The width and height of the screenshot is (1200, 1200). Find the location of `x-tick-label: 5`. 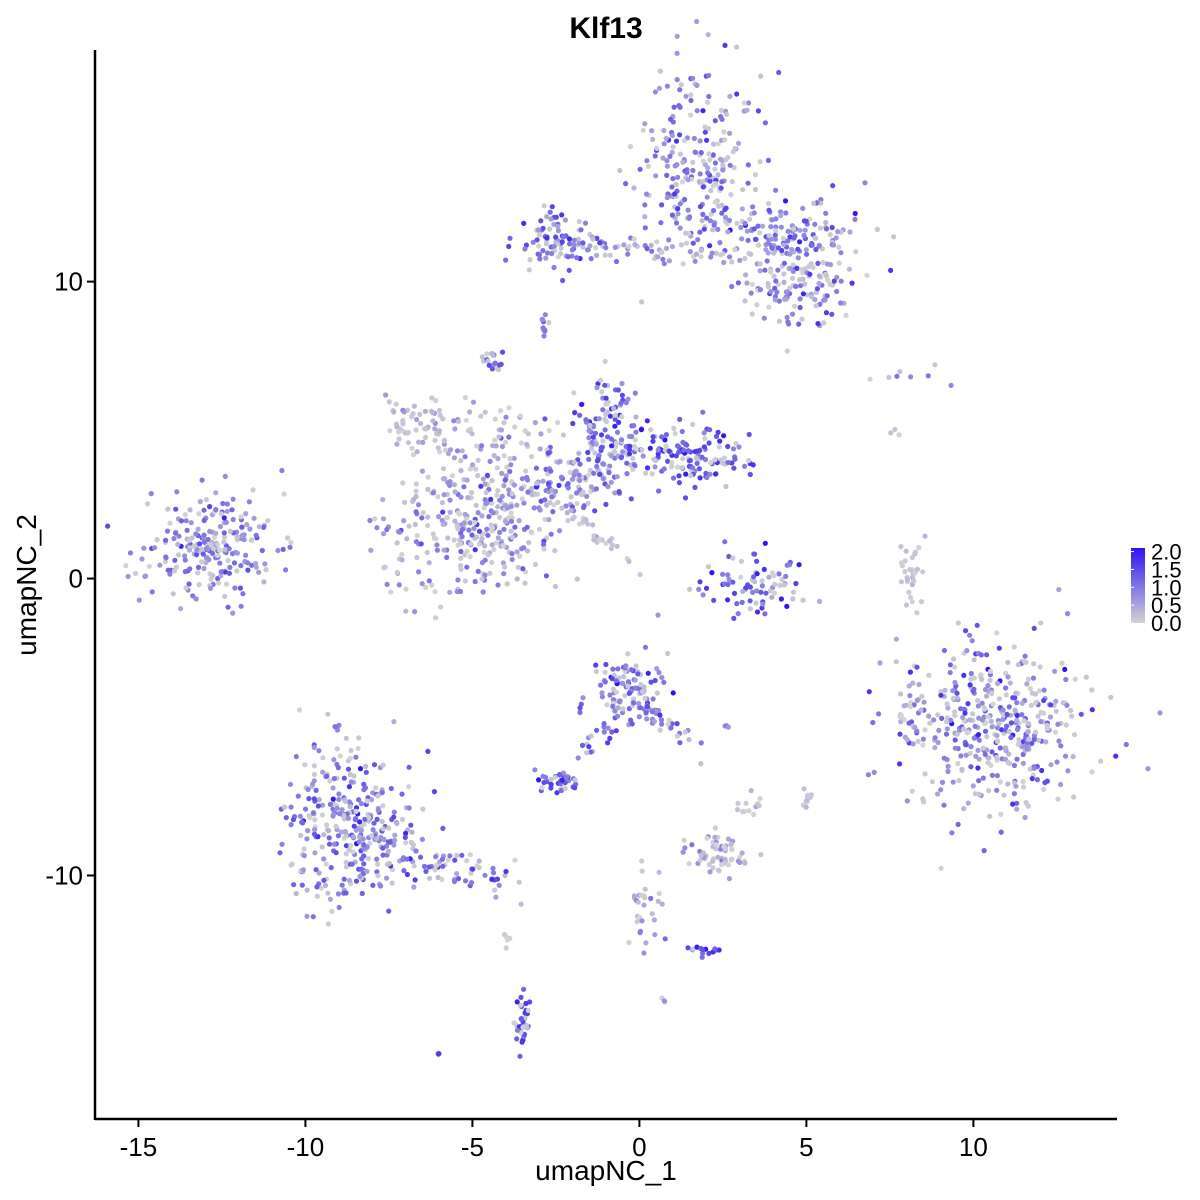

x-tick-label: 5 is located at coordinates (806, 1147).